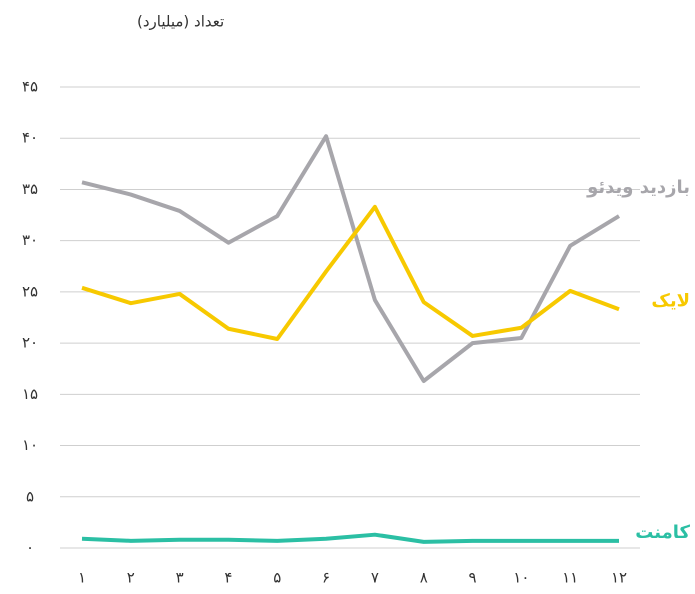 The width and height of the screenshot is (695, 594). I want to click on x-tick-label: ۵, so click(277, 578).